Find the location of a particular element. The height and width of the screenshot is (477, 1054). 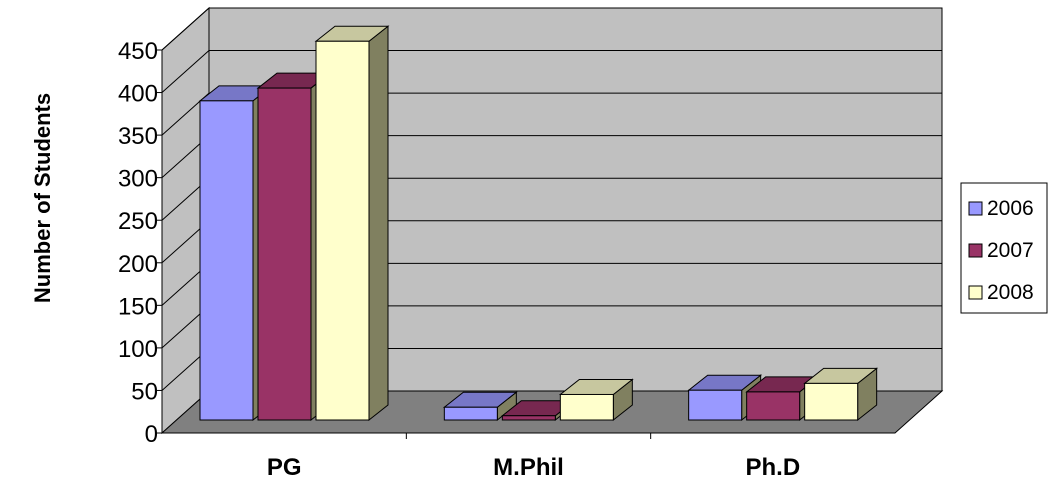

y-tick-label: 50 is located at coordinates (144, 391).